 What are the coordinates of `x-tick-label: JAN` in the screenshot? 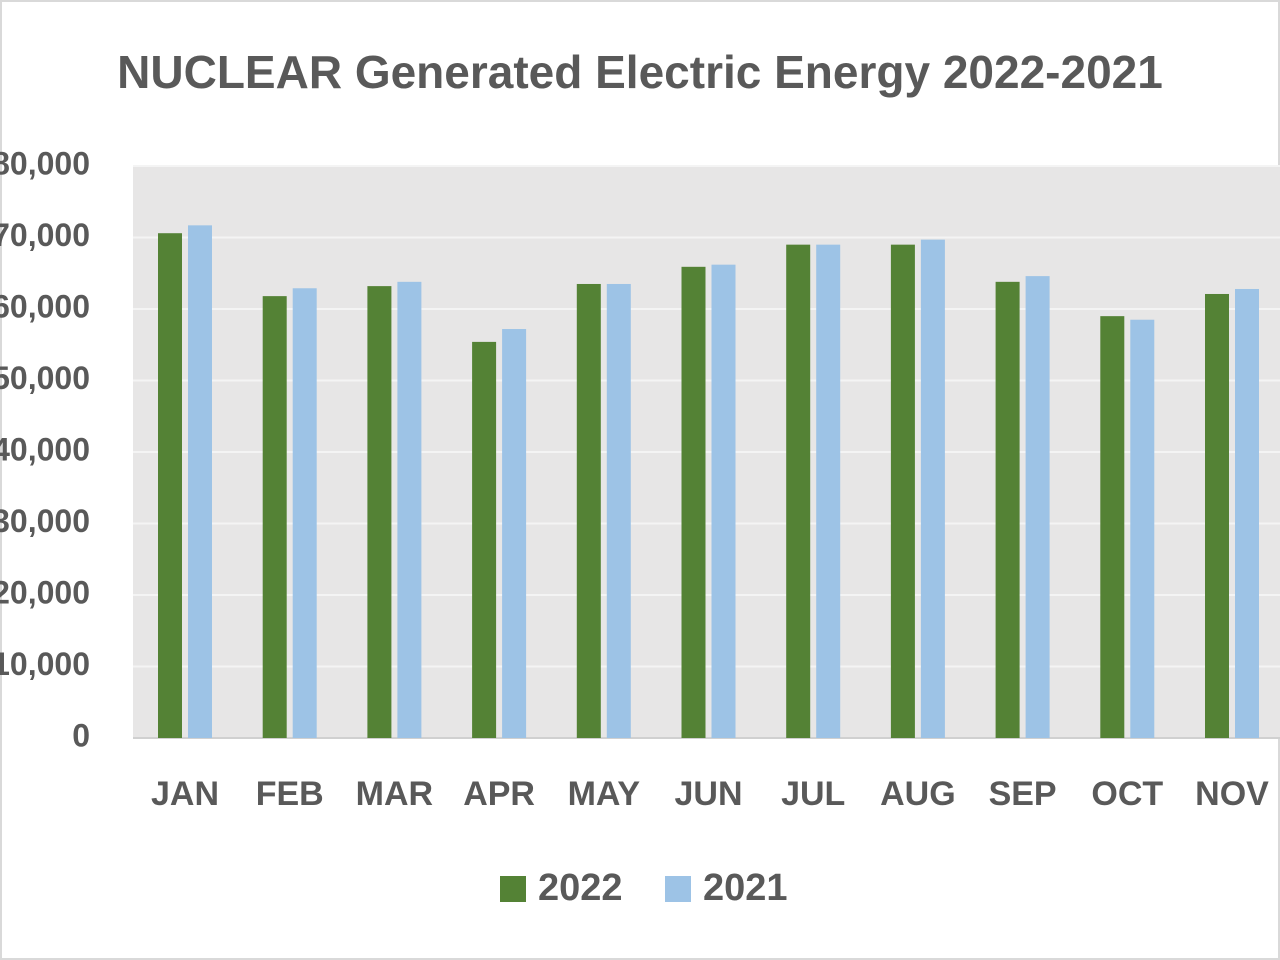 It's located at (185, 794).